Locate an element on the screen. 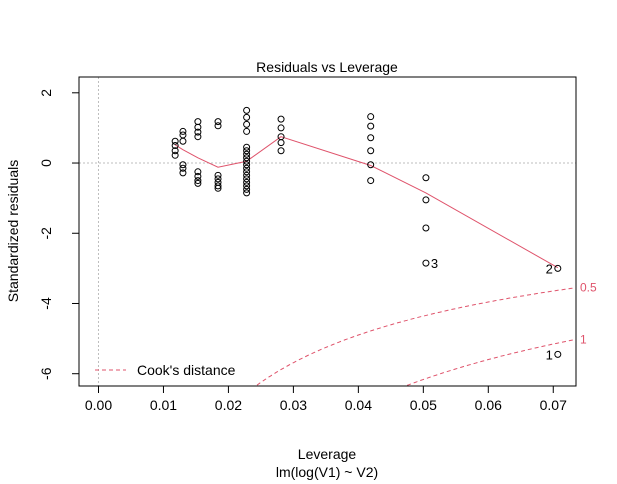 The height and width of the screenshot is (484, 617). cooks-level-label: 1 is located at coordinates (583, 339).